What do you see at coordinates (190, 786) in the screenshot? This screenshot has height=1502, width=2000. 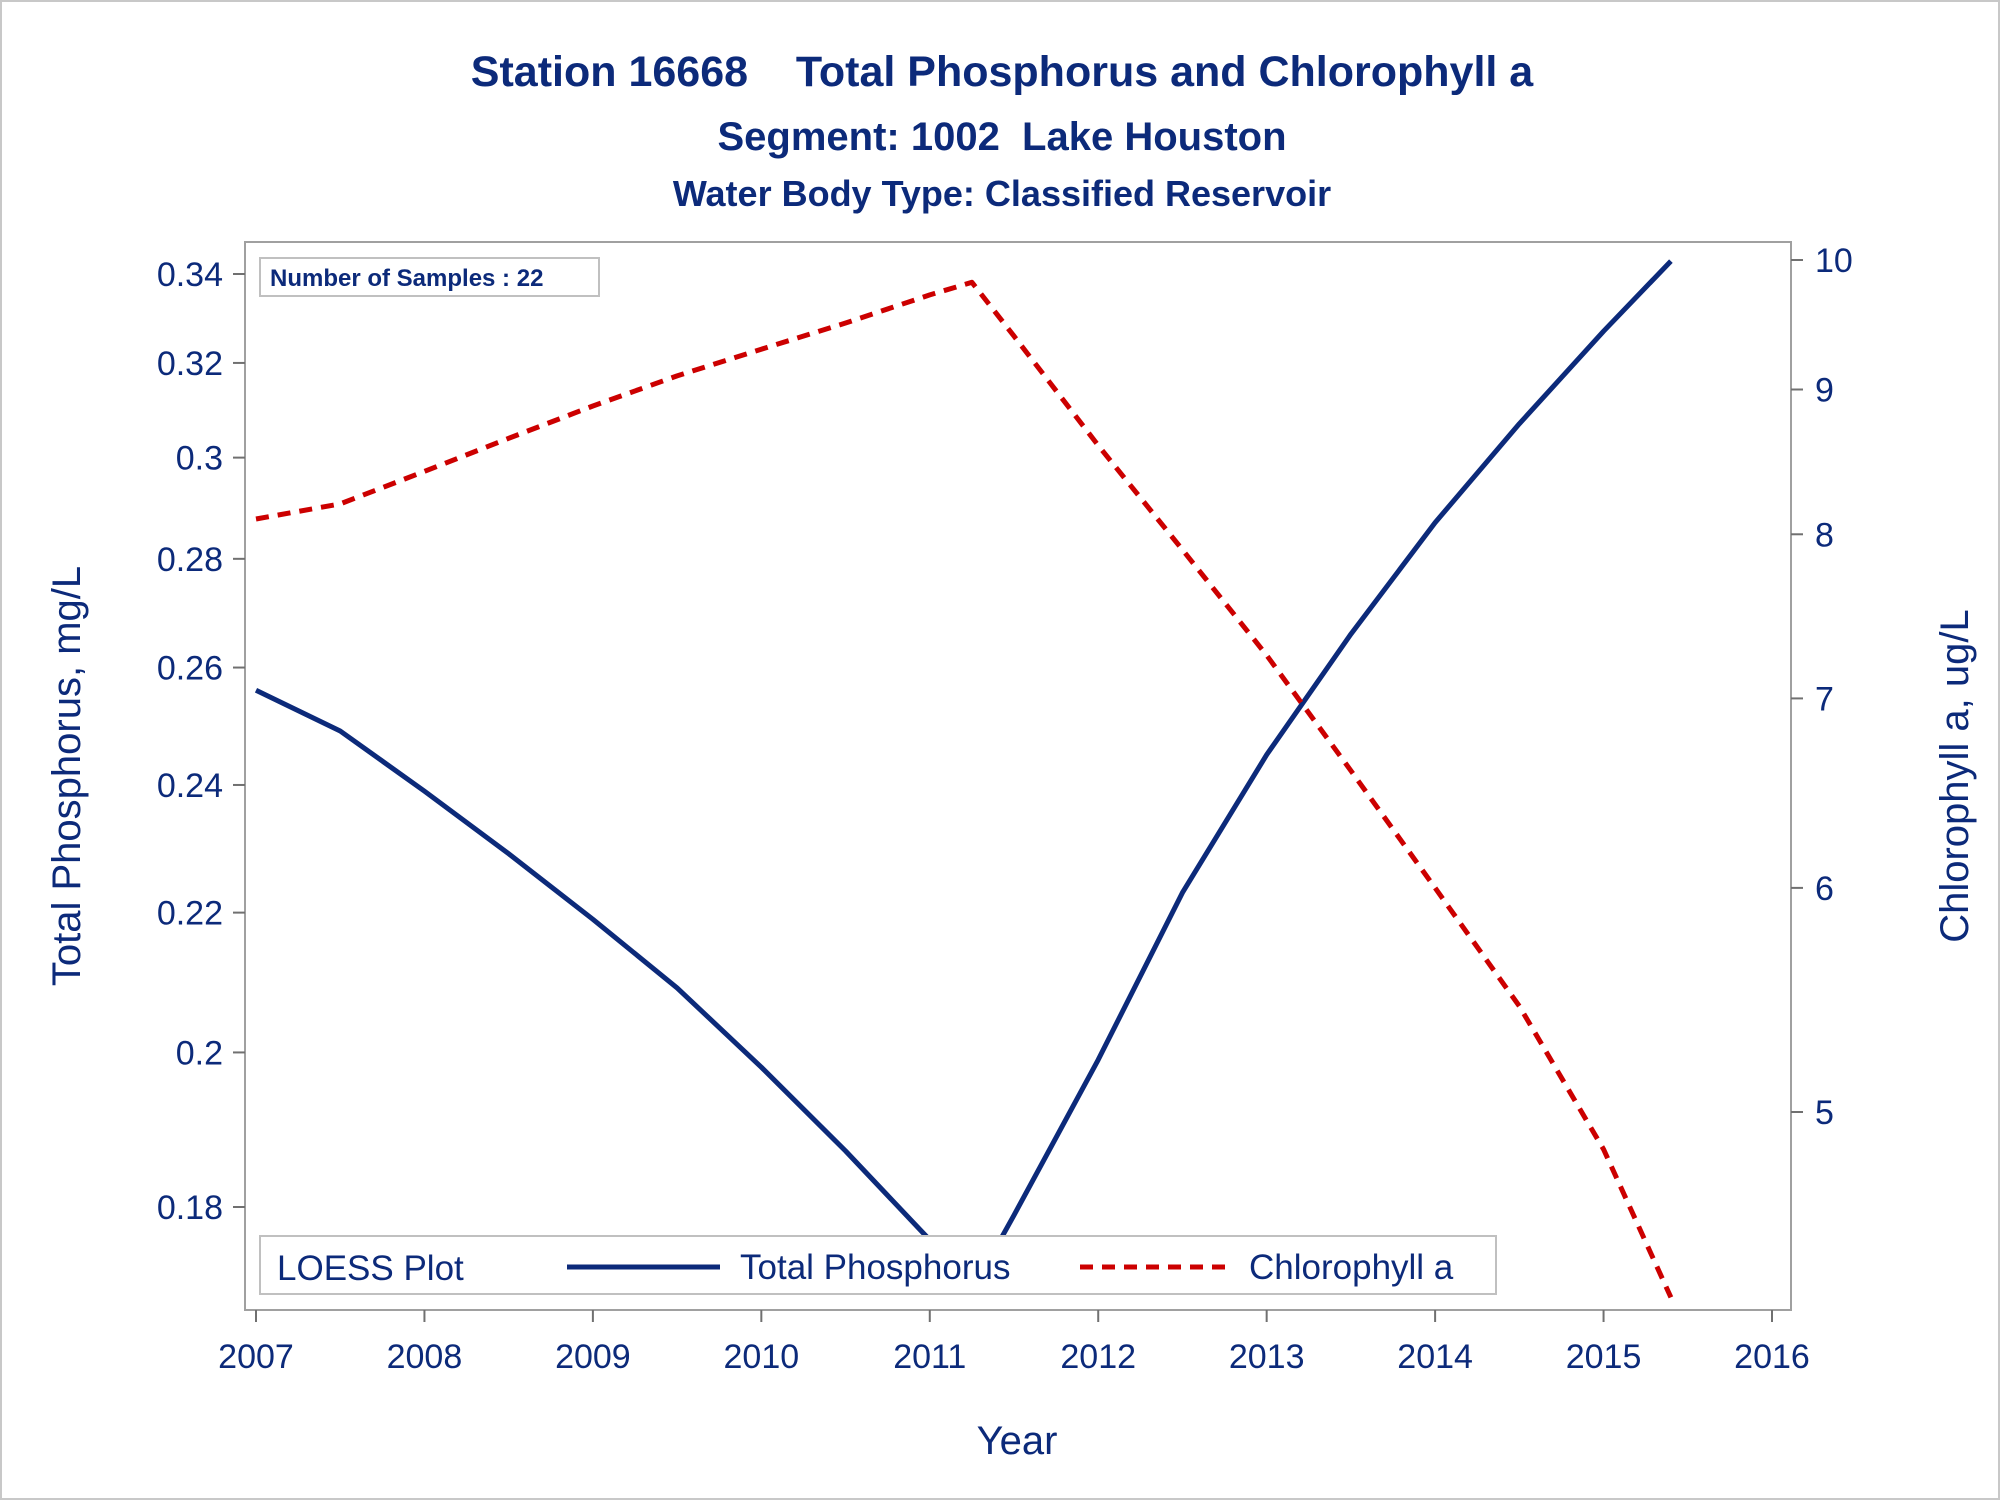 I see `y-left-tick-label: 0.24` at bounding box center [190, 786].